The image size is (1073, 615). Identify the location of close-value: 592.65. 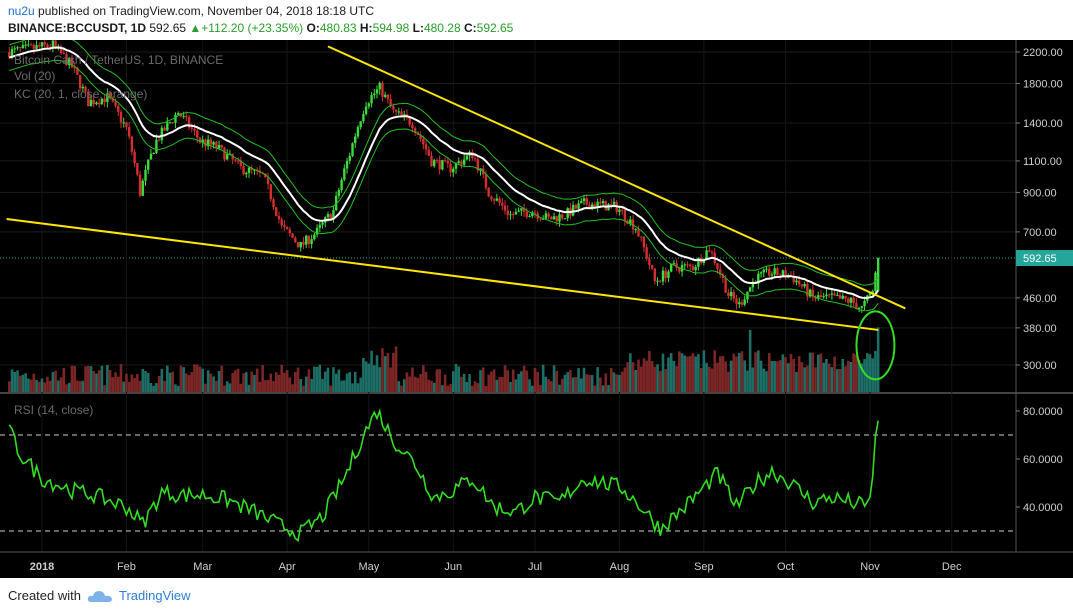
(495, 28).